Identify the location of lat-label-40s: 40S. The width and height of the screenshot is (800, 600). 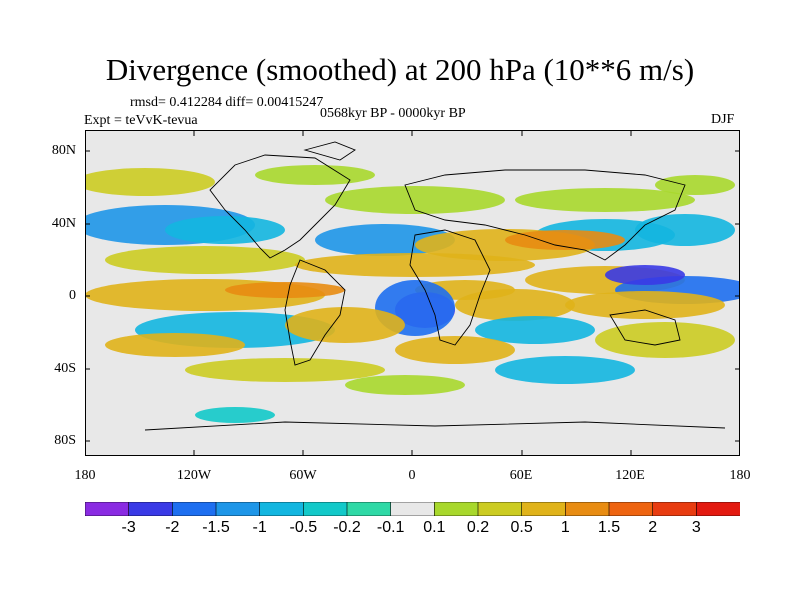
(65, 368).